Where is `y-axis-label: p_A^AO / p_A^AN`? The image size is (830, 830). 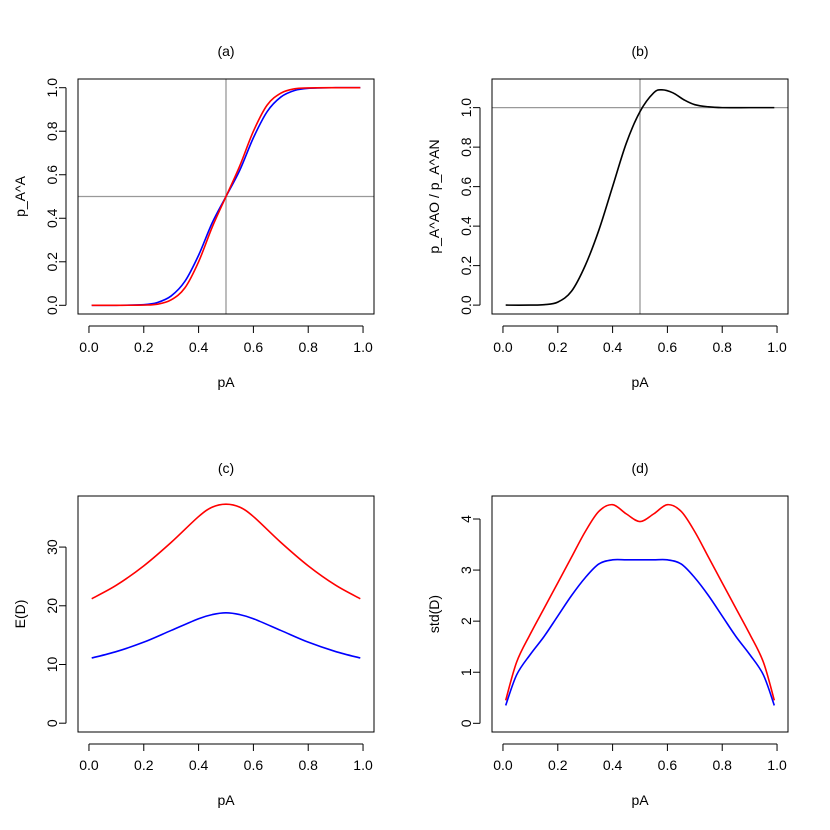
y-axis-label: p_A^AO / p_A^AN is located at coordinates (434, 196).